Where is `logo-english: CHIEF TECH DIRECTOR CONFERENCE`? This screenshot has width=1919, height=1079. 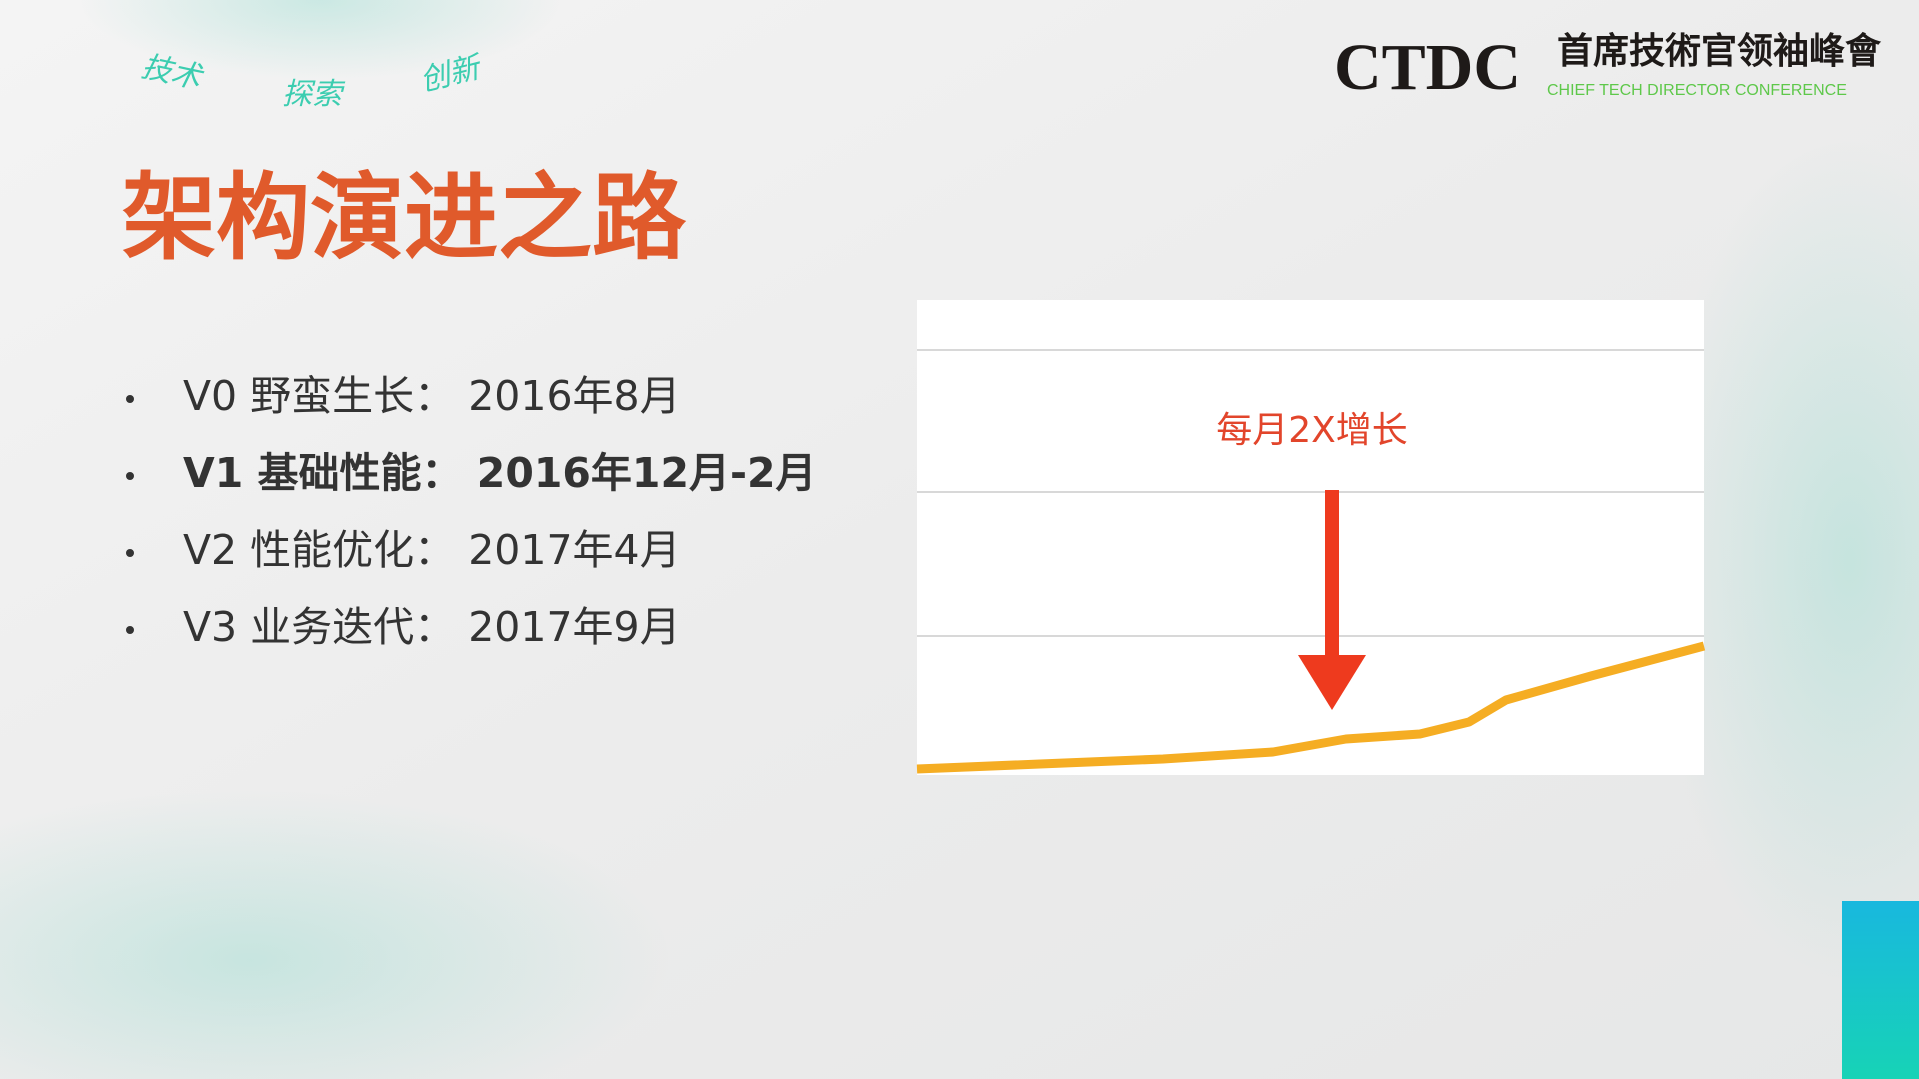
logo-english: CHIEF TECH DIRECTOR CONFERENCE is located at coordinates (1697, 90).